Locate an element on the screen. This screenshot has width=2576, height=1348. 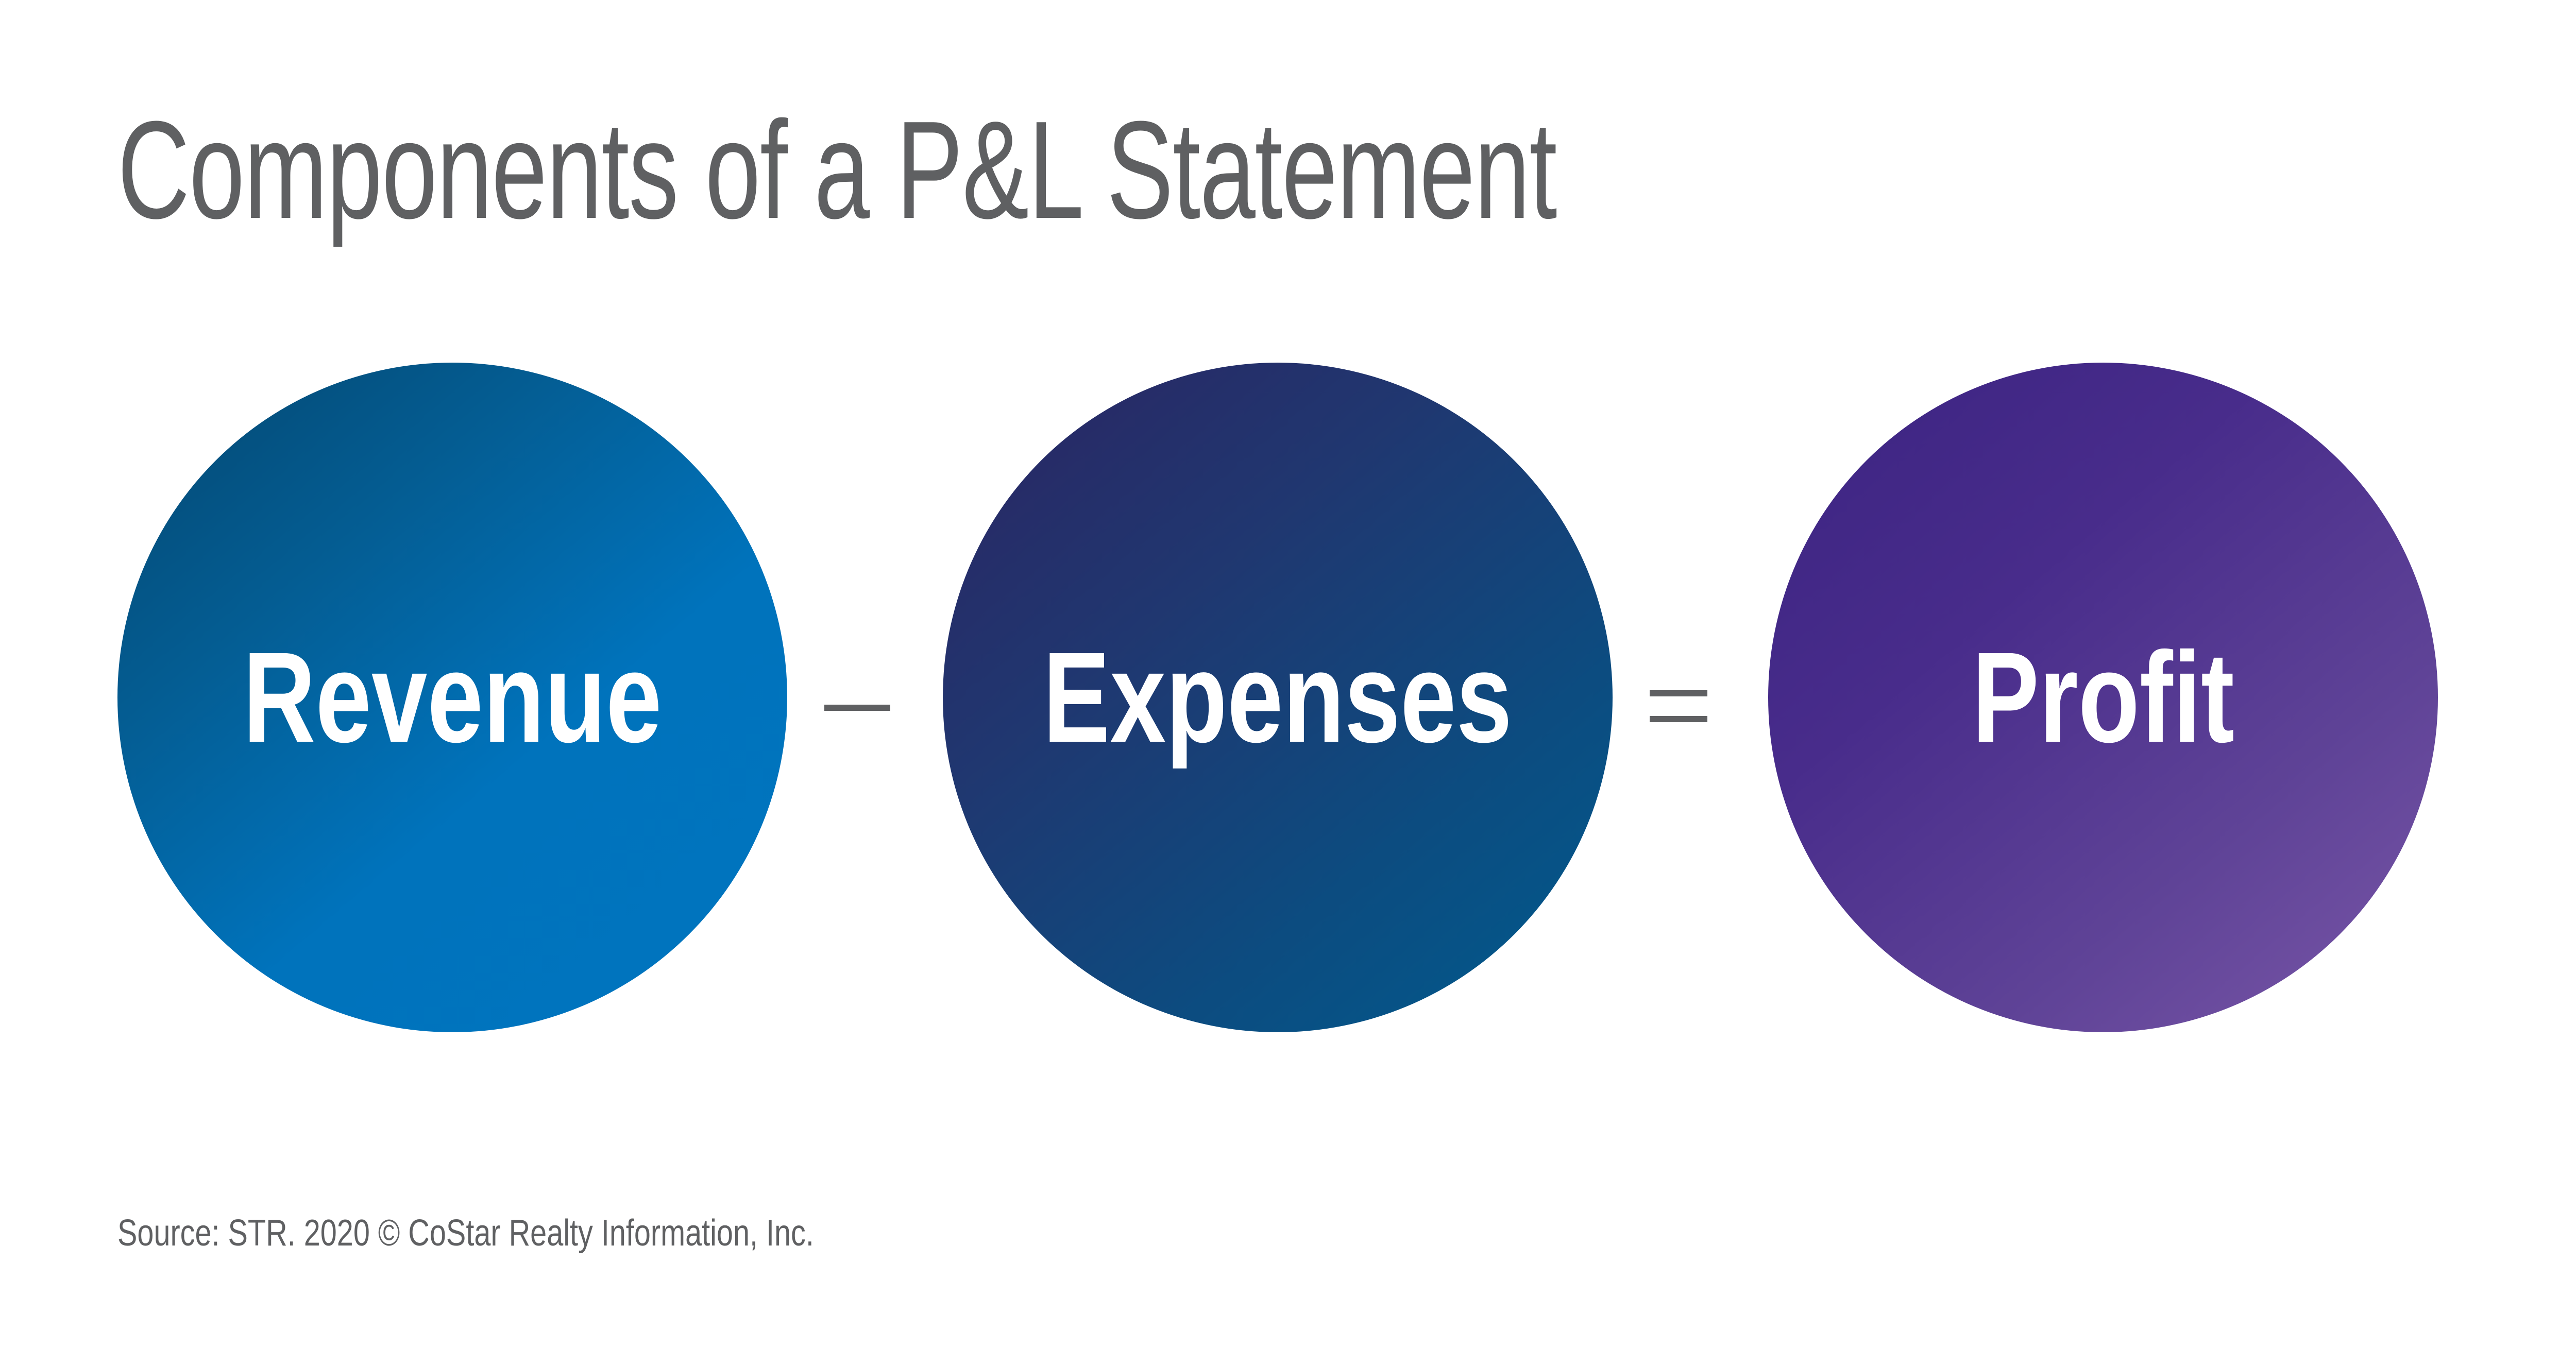
revenue-label: Revenue is located at coordinates (452, 697).